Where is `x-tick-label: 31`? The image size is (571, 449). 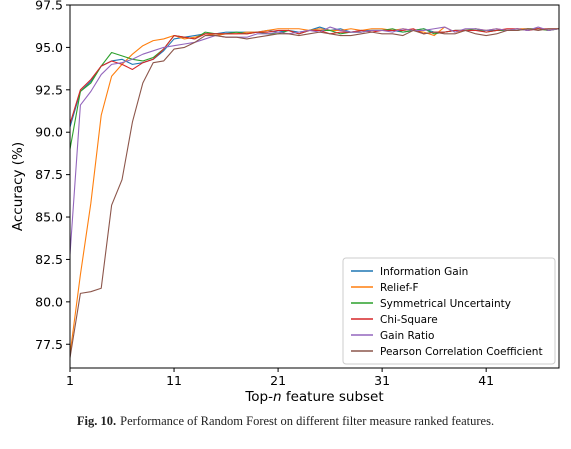
x-tick-label: 31 is located at coordinates (382, 380).